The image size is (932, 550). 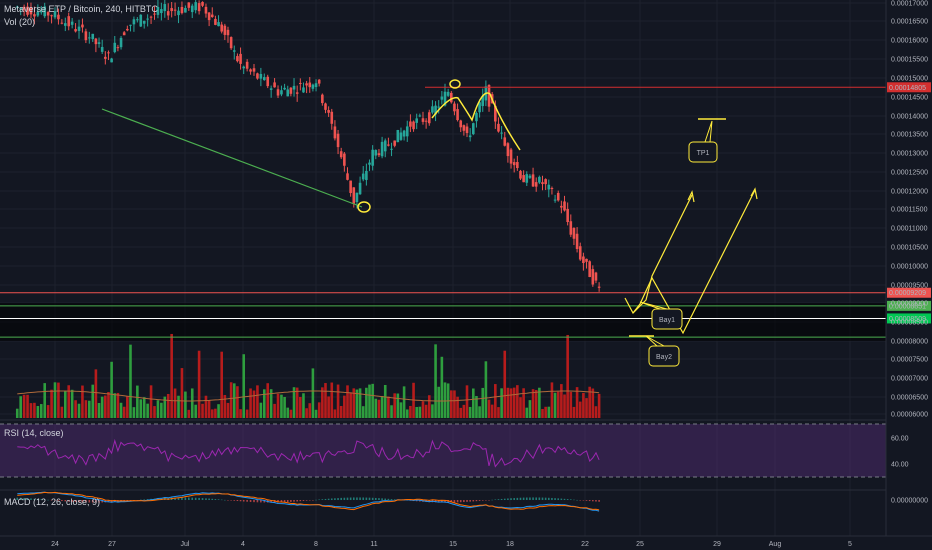 I want to click on price-tick-label: 0.00008500, so click(x=909, y=323).